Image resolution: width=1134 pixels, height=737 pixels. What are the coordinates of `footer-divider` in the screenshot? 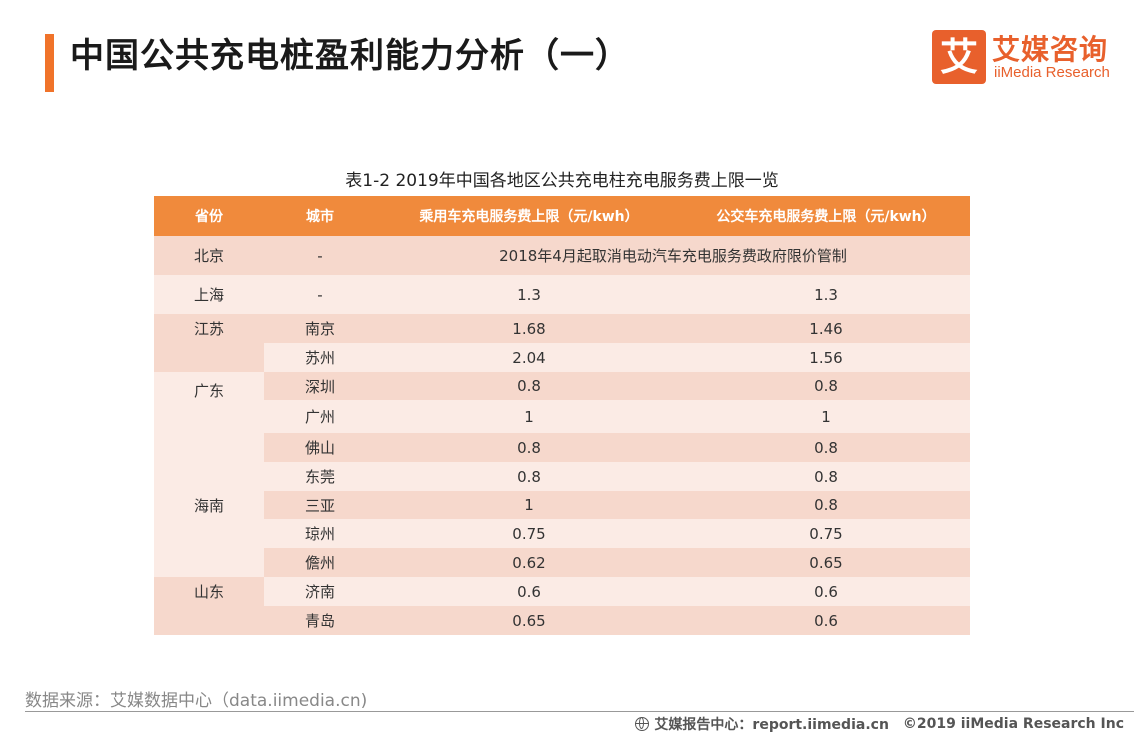 It's located at (579, 711).